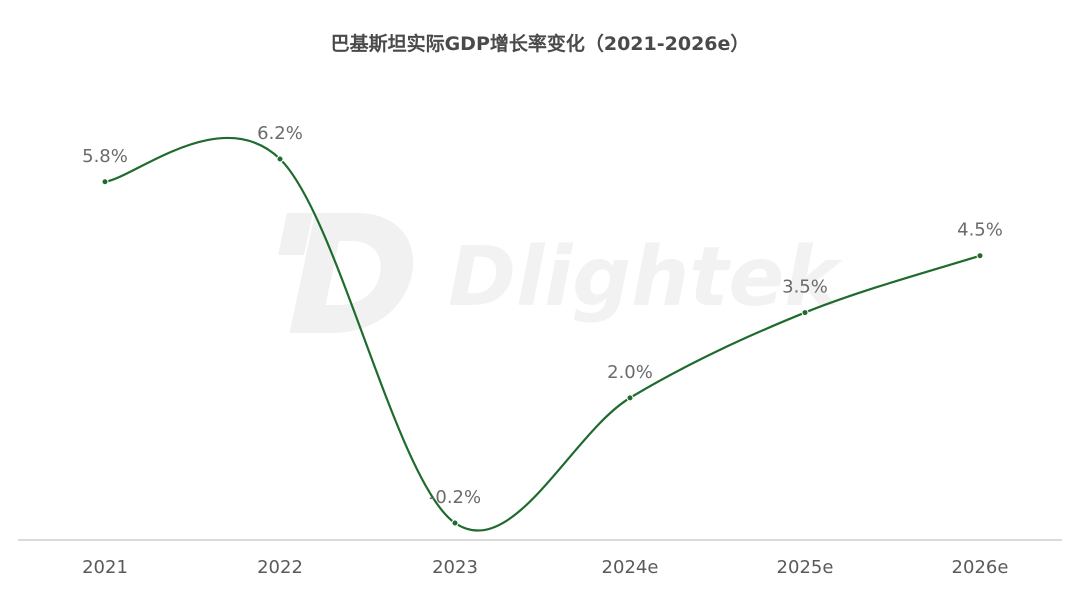 The image size is (1080, 597). Describe the element at coordinates (645, 277) in the screenshot. I see `watermark-text: Dlightek` at that location.